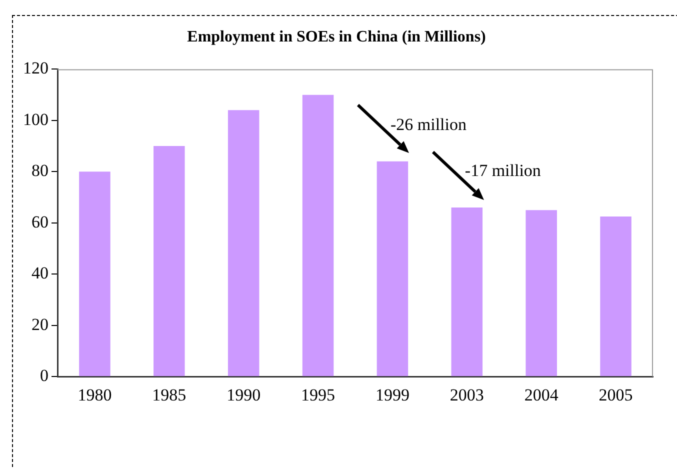  What do you see at coordinates (541, 394) in the screenshot?
I see `x-tick-label: 2004` at bounding box center [541, 394].